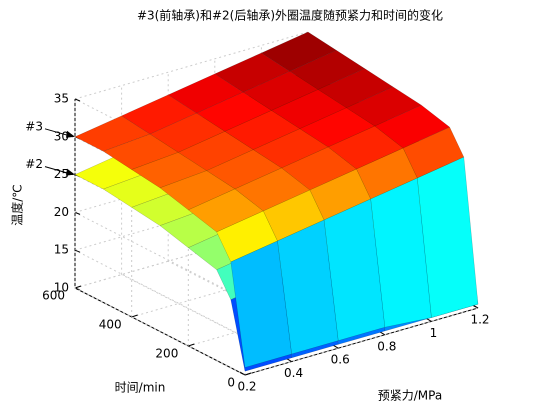 The width and height of the screenshot is (560, 420). What do you see at coordinates (34, 164) in the screenshot?
I see `annotation: #2` at bounding box center [34, 164].